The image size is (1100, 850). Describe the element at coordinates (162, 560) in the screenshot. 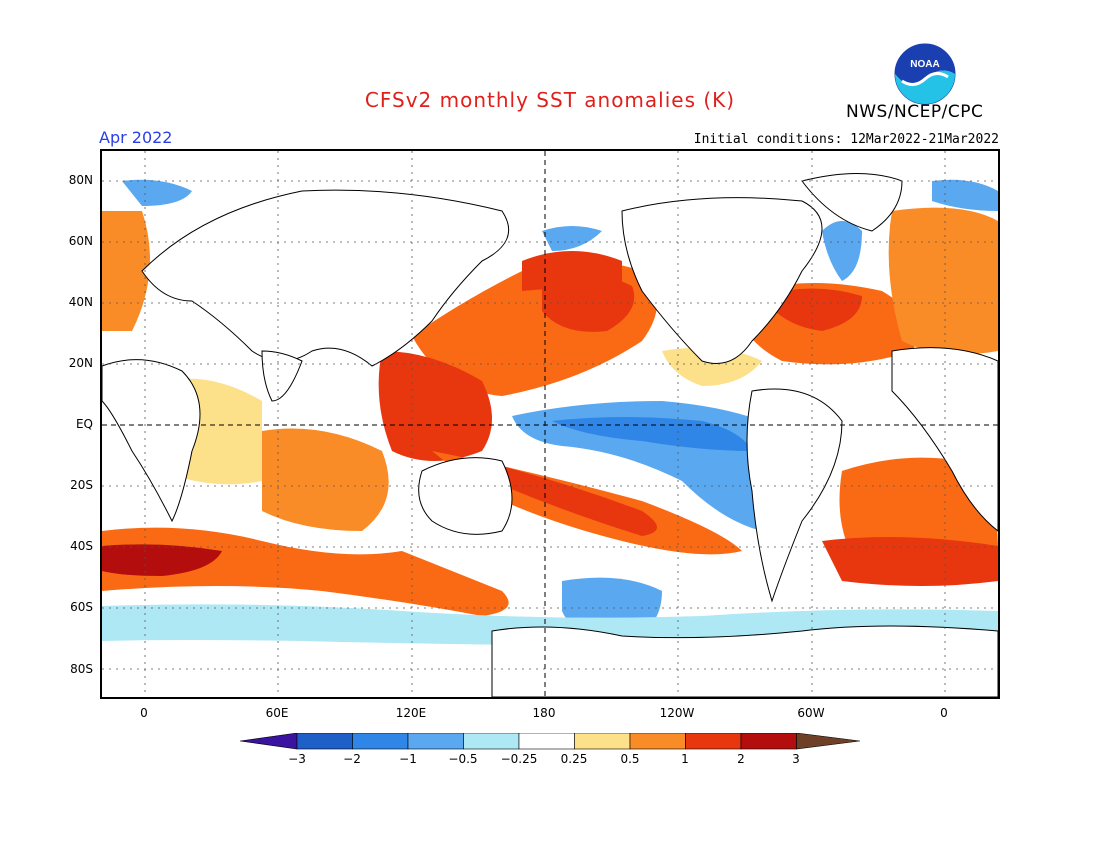

I see `warm-so-core-west` at that location.